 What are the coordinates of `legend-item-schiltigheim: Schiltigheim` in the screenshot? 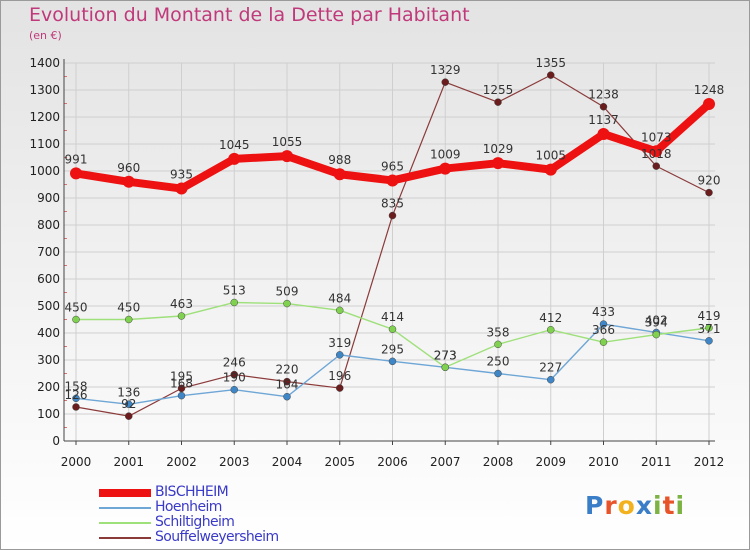 It's located at (189, 522).